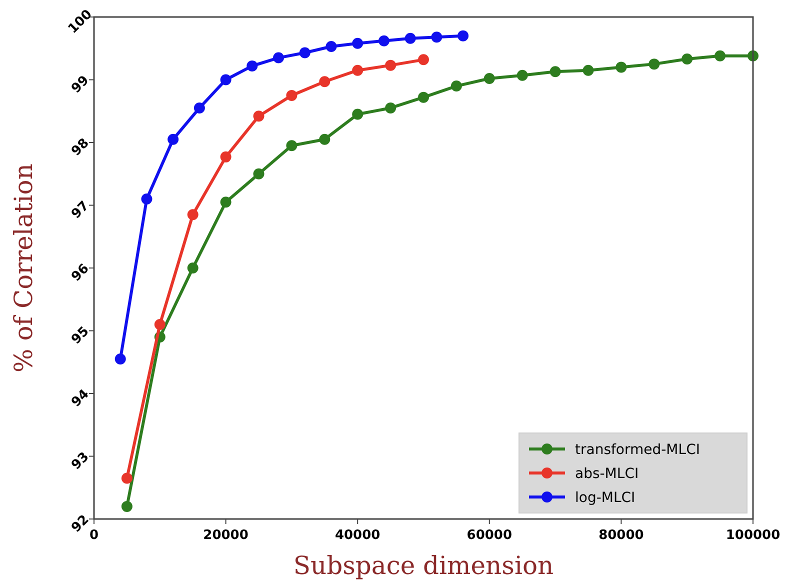  Describe the element at coordinates (753, 535) in the screenshot. I see `x-tick-label: 100000` at that location.